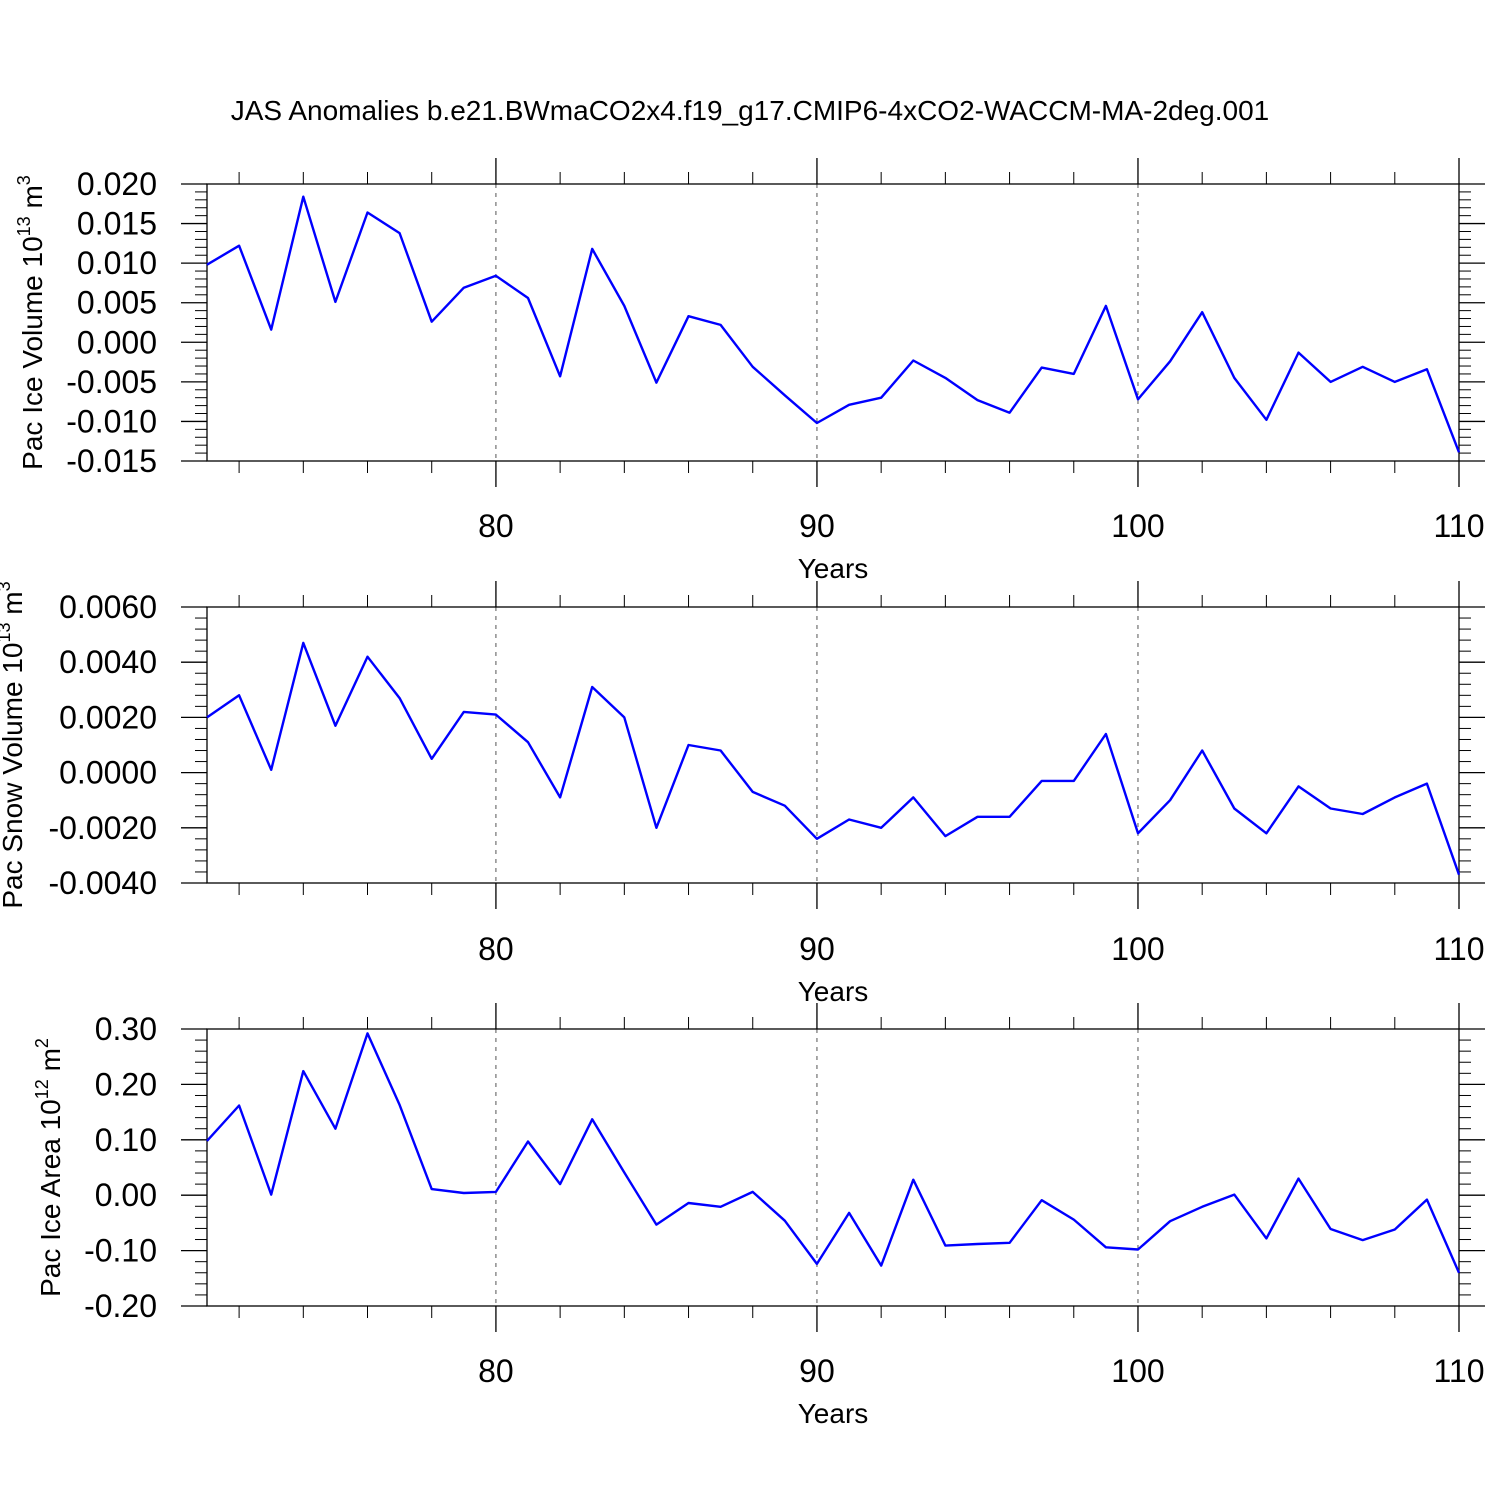  Describe the element at coordinates (126, 1029) in the screenshot. I see `y-tick-label: 0.30` at that location.